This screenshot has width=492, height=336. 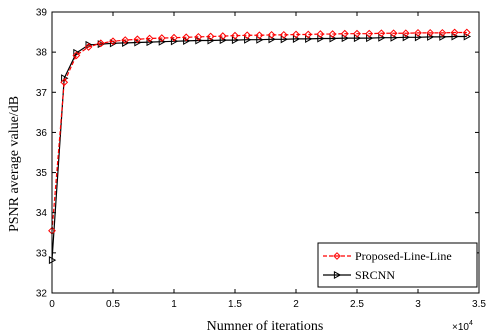 What do you see at coordinates (337, 275) in the screenshot?
I see `legend-marker-srcnn` at bounding box center [337, 275].